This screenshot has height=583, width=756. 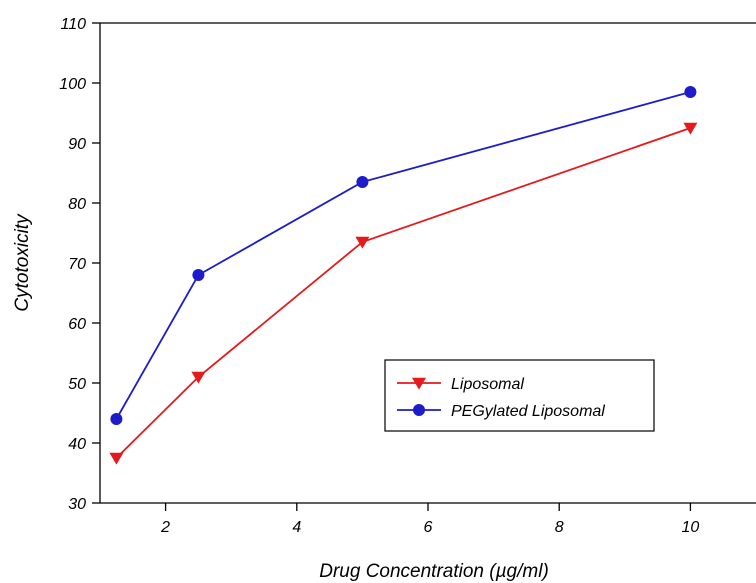 What do you see at coordinates (77, 204) in the screenshot?
I see `y-tick-label: 80` at bounding box center [77, 204].